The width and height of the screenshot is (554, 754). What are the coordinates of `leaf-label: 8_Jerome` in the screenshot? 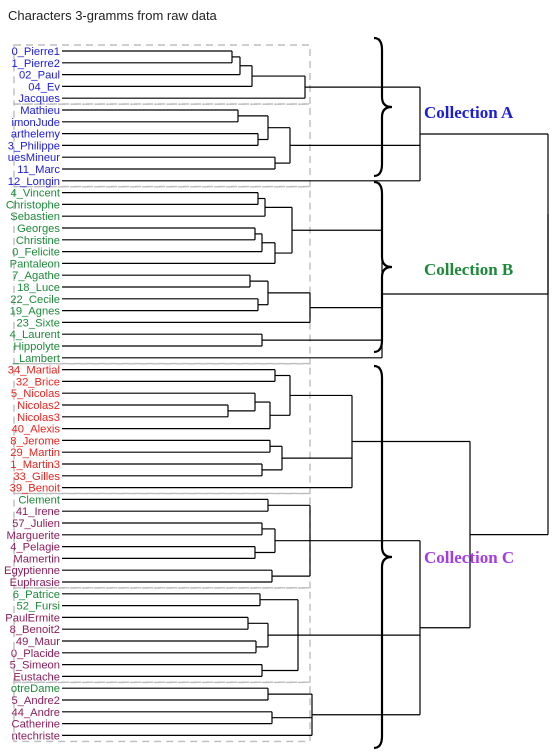 It's located at (35, 441).